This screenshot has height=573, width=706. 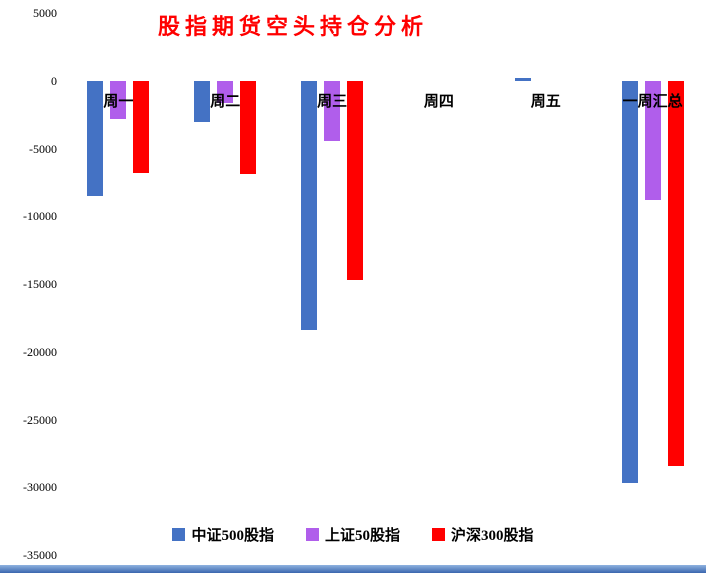 I want to click on category-label: 周三, so click(x=332, y=102).